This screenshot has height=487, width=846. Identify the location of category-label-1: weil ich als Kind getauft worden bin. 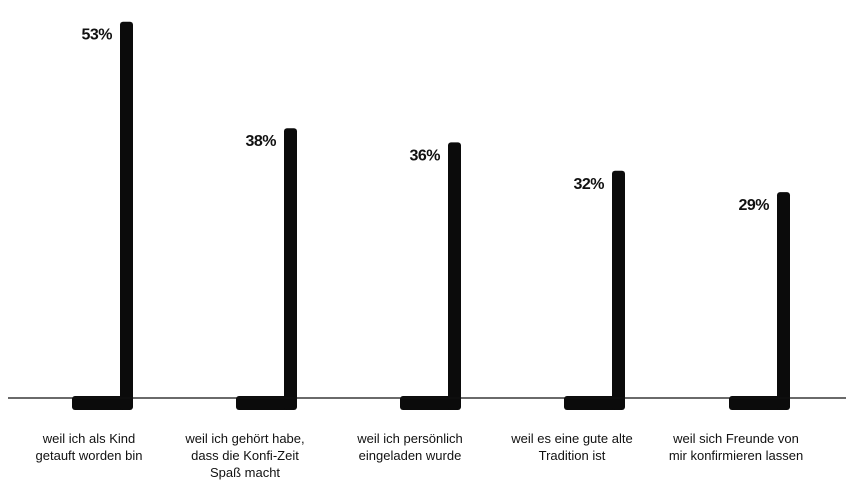
(89, 447).